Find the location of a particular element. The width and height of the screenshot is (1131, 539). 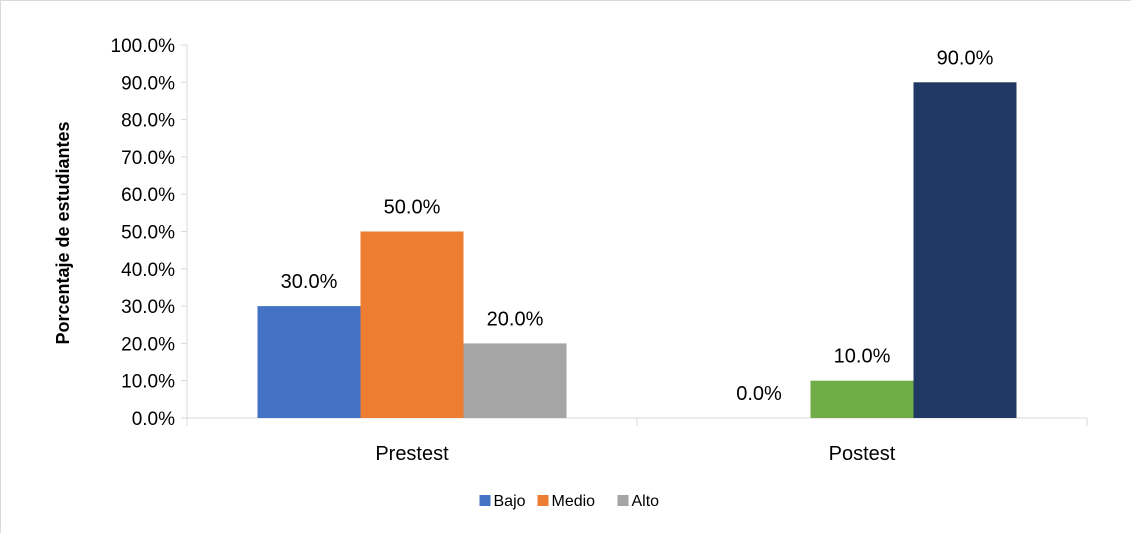

y-tick-label: 20.0% is located at coordinates (148, 344).